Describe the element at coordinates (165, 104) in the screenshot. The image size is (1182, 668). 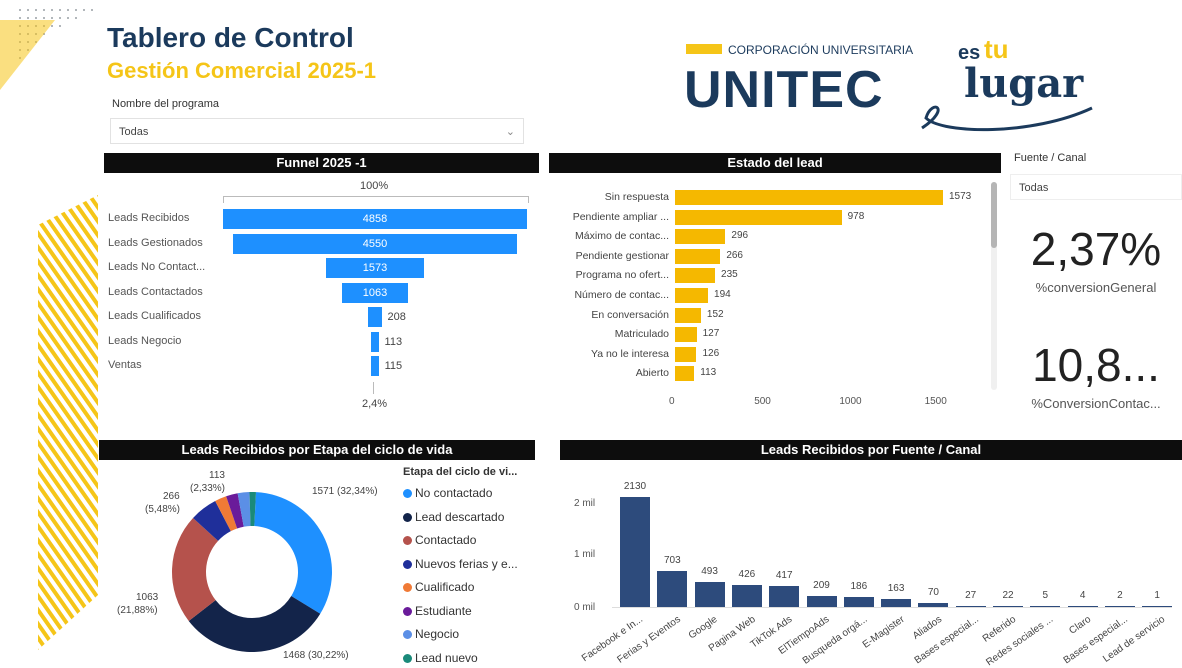
I see `programa-filter-label: Nombre del programa` at that location.